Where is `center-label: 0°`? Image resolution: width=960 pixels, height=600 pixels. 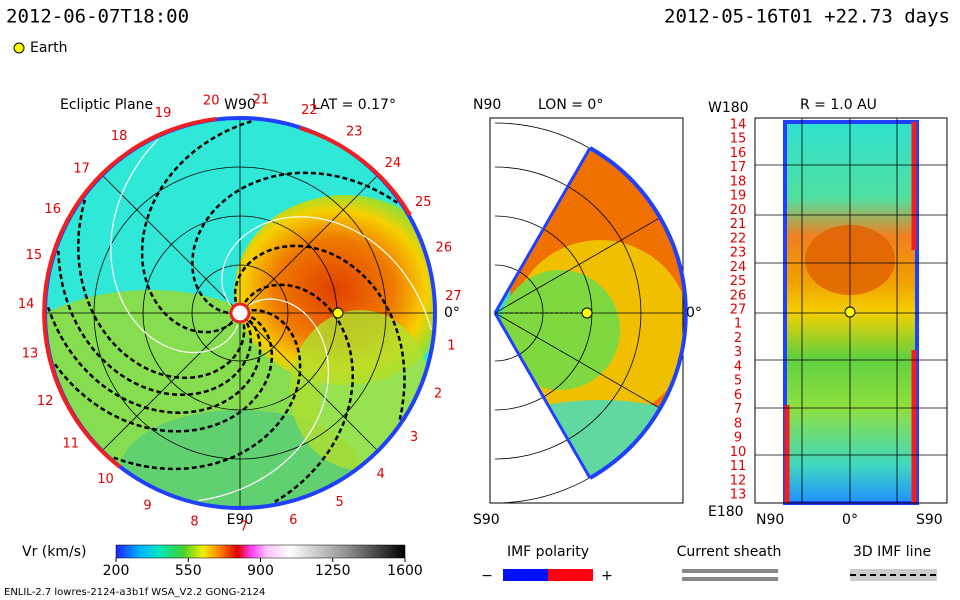 center-label: 0° is located at coordinates (850, 520).